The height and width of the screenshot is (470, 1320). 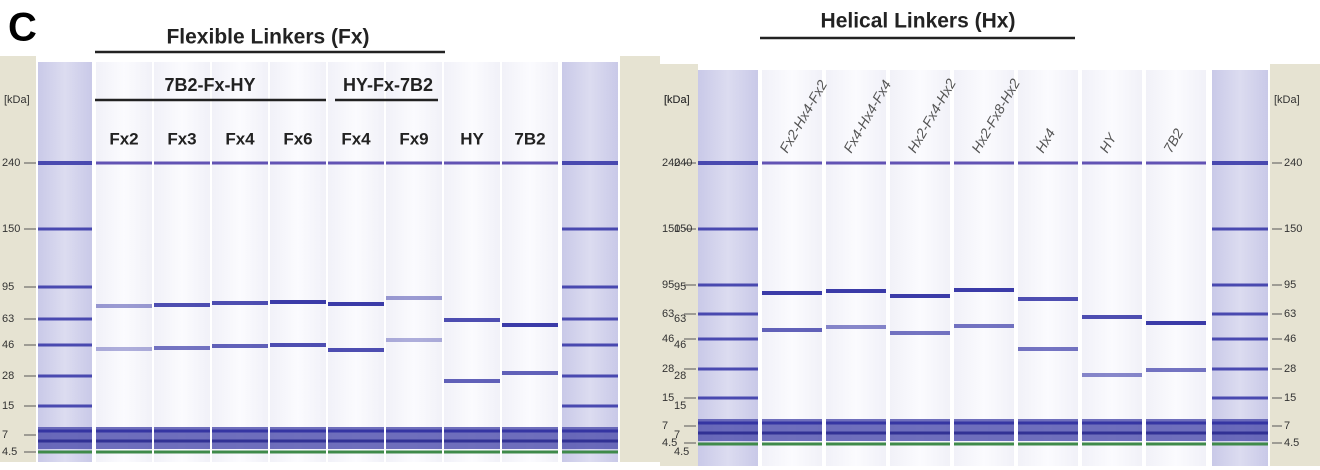 What do you see at coordinates (679, 265) in the screenshot?
I see `label-strip` at bounding box center [679, 265].